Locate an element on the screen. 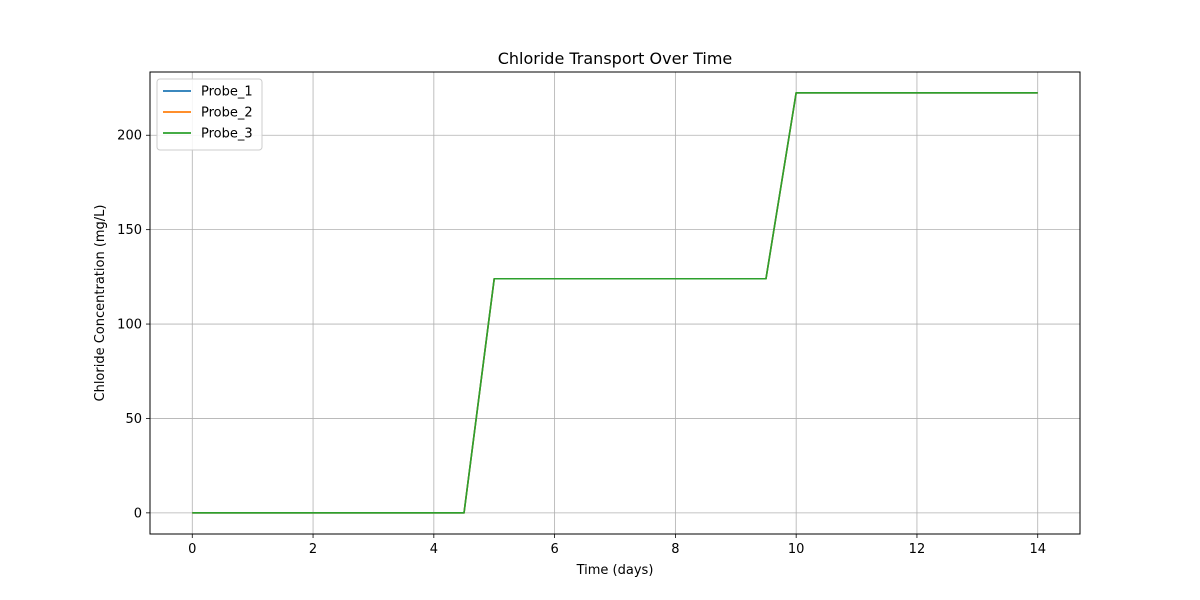  x-tick-label: 4 is located at coordinates (434, 549).